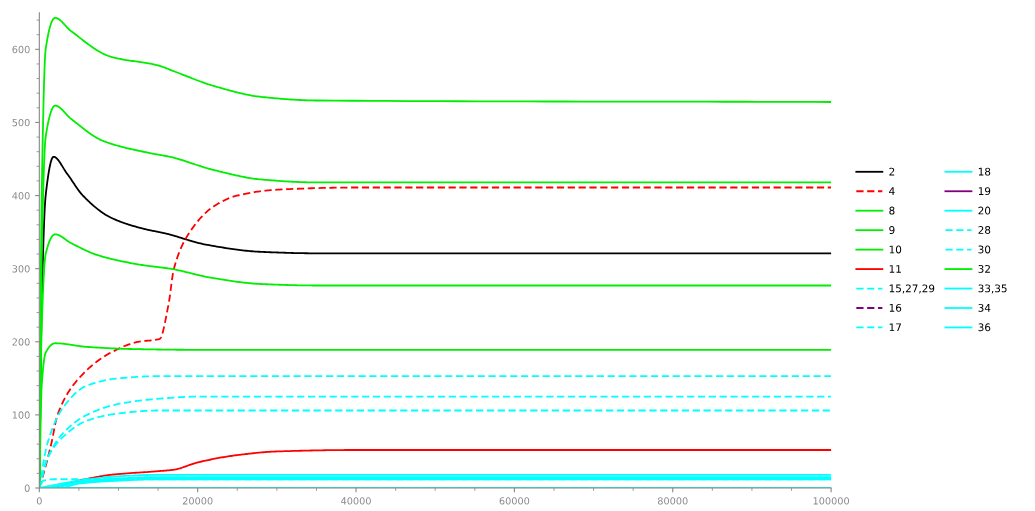 Image resolution: width=1035 pixels, height=511 pixels. Describe the element at coordinates (895, 269) in the screenshot. I see `legend-label: 11` at that location.